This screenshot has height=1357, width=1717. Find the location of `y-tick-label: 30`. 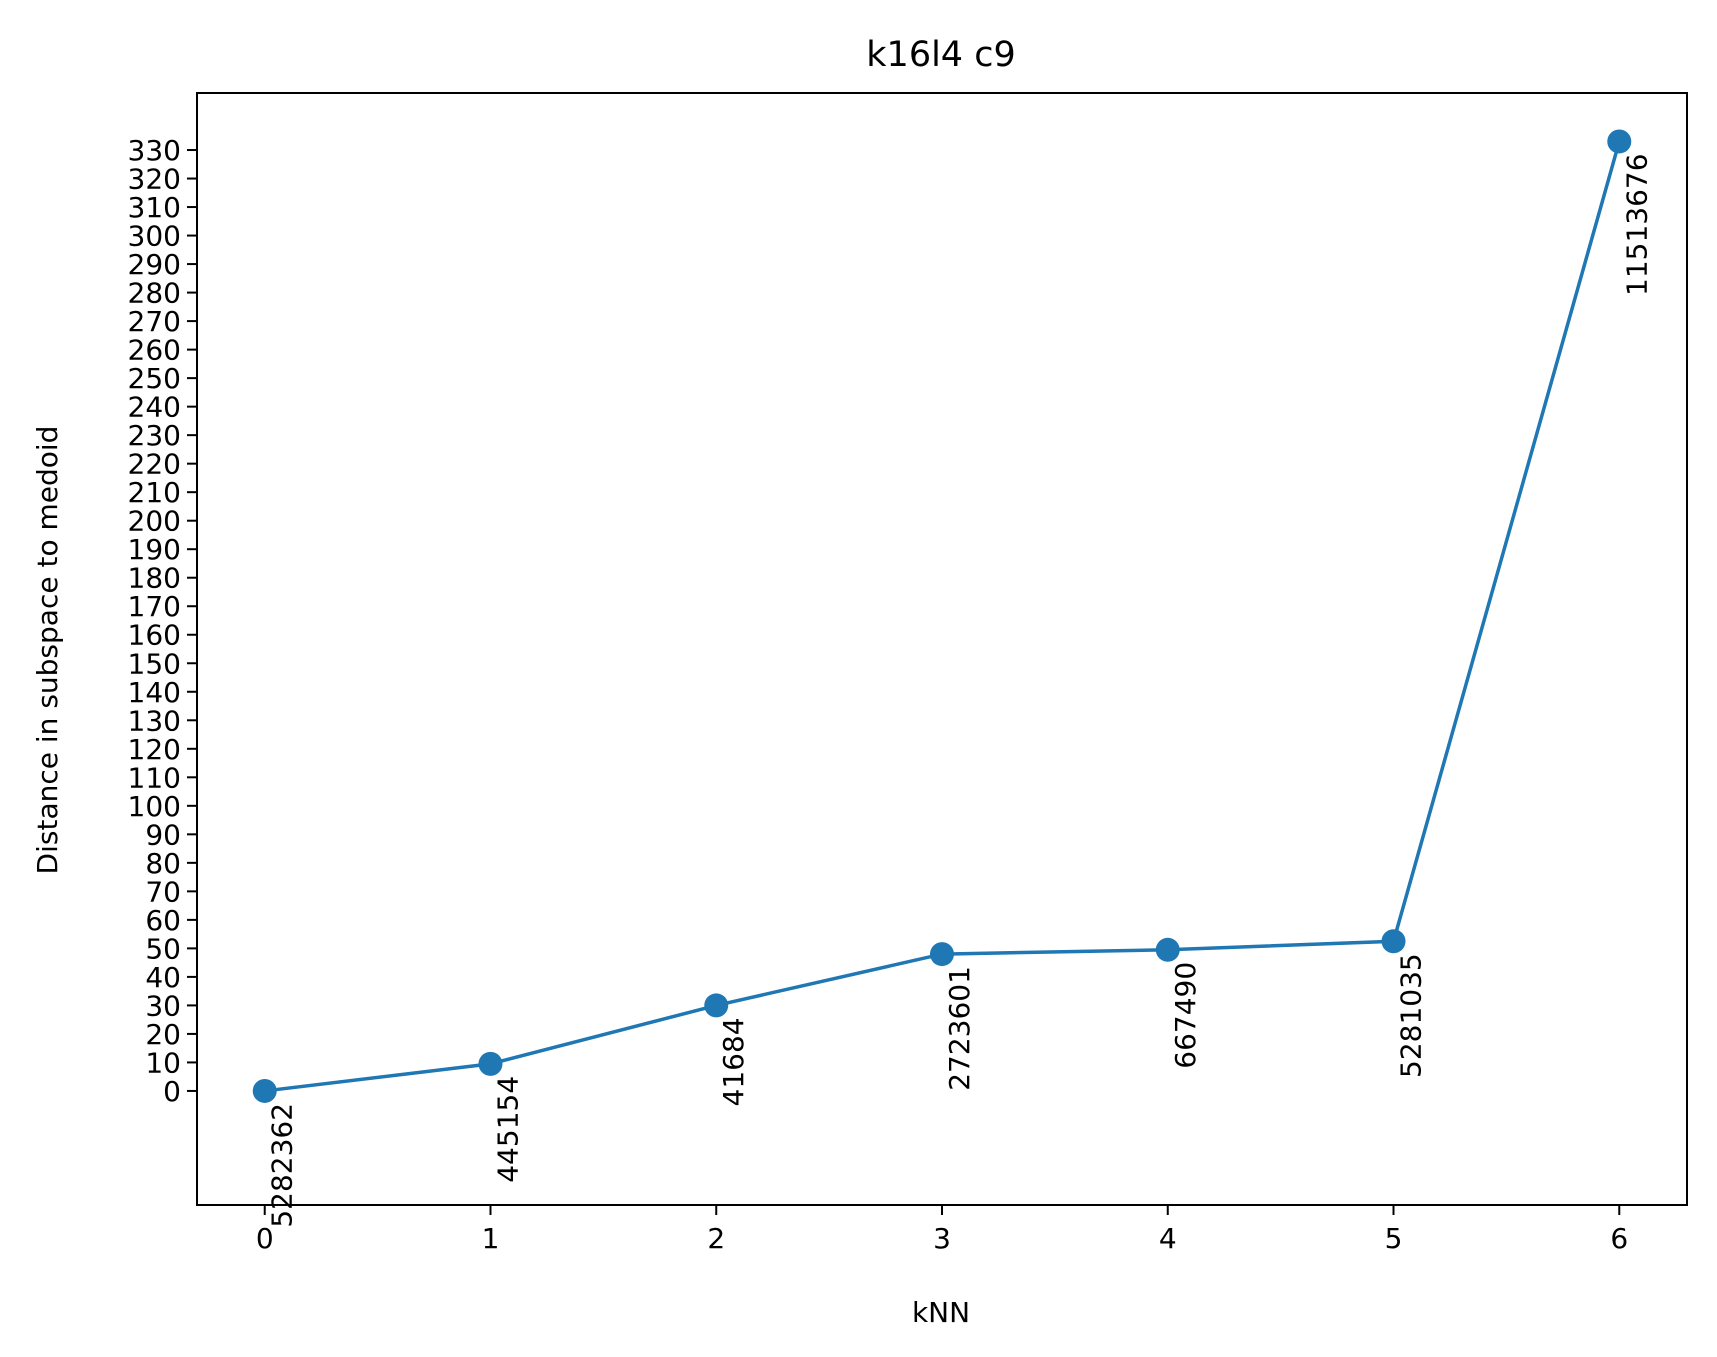

y-tick-label: 30 is located at coordinates (163, 1005).